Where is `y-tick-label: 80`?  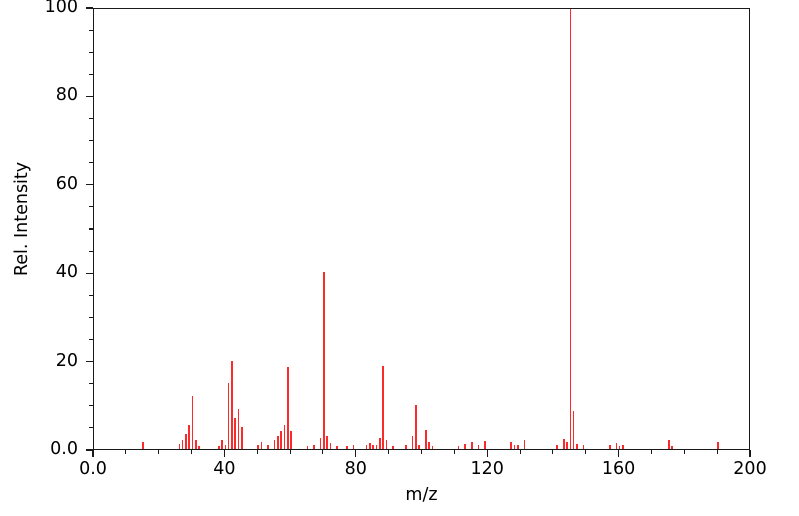 y-tick-label: 80 is located at coordinates (66, 95).